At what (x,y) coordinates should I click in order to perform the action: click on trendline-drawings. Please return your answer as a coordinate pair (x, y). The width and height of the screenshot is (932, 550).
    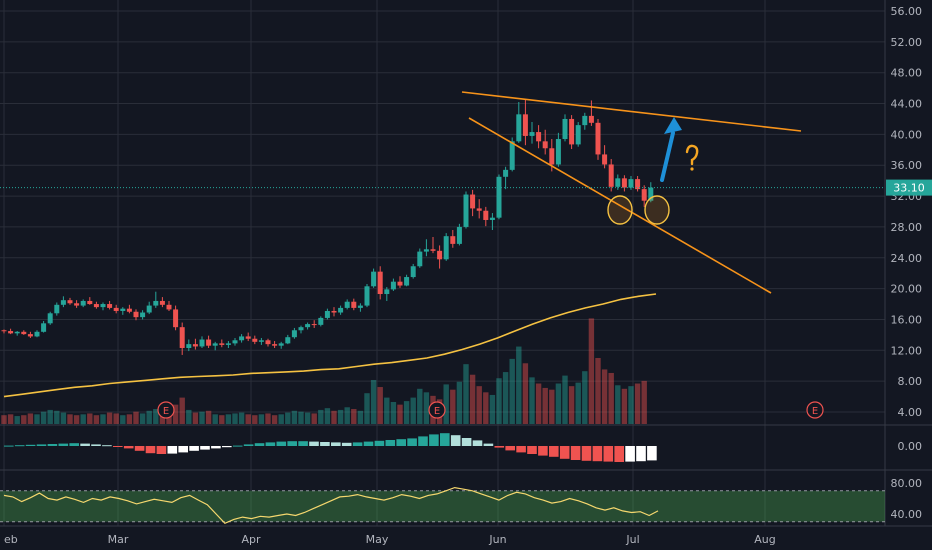
    Looking at the image, I should click on (631, 192).